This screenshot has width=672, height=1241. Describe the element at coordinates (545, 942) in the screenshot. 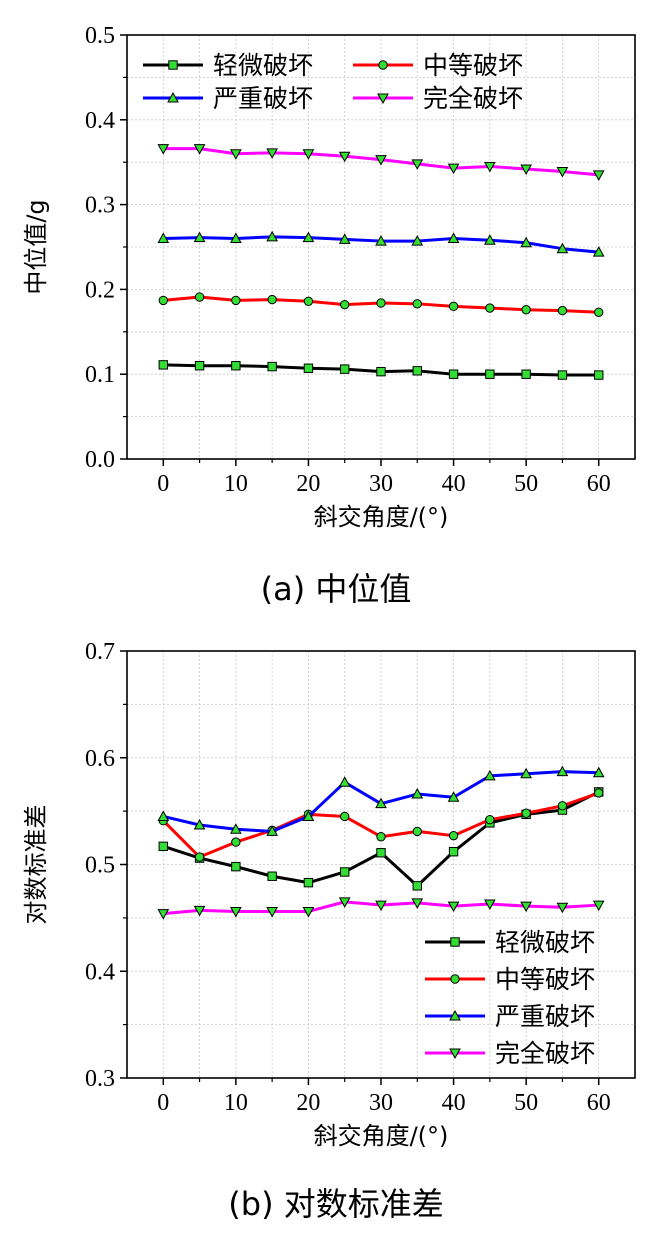

I see `legend-label: 轻微破坏` at that location.